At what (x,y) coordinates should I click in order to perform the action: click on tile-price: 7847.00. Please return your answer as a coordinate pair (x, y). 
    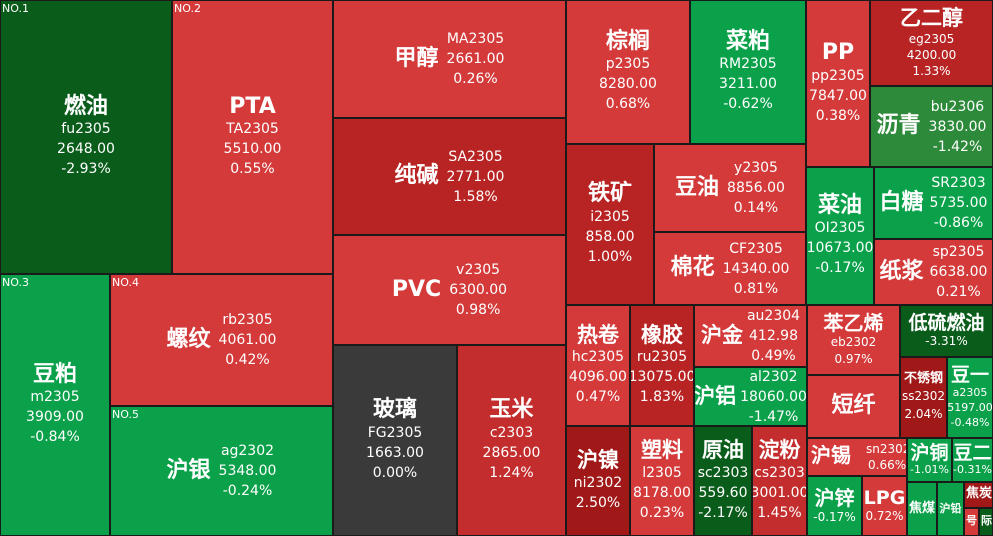
    Looking at the image, I should click on (838, 95).